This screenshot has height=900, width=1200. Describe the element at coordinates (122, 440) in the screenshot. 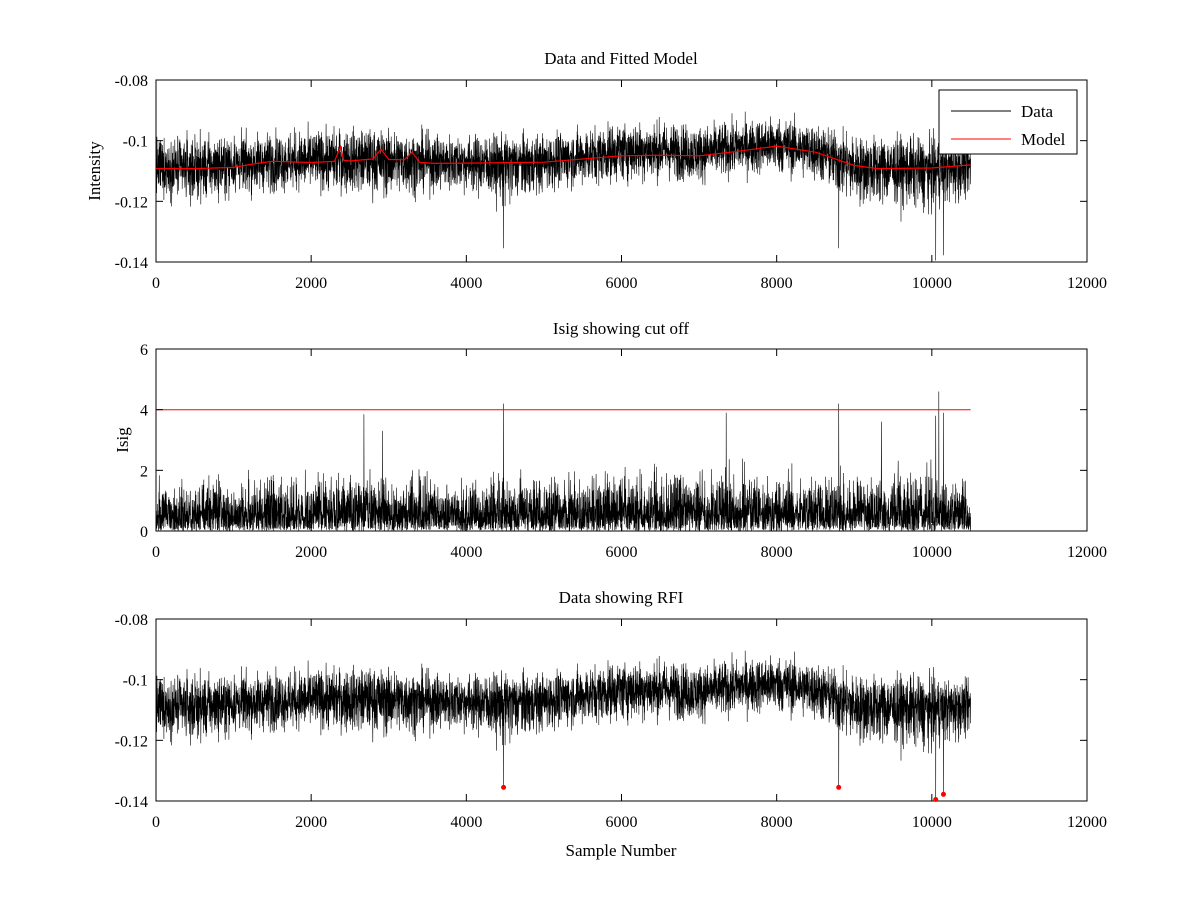

I see `panel-2-ylabel: Isig` at that location.